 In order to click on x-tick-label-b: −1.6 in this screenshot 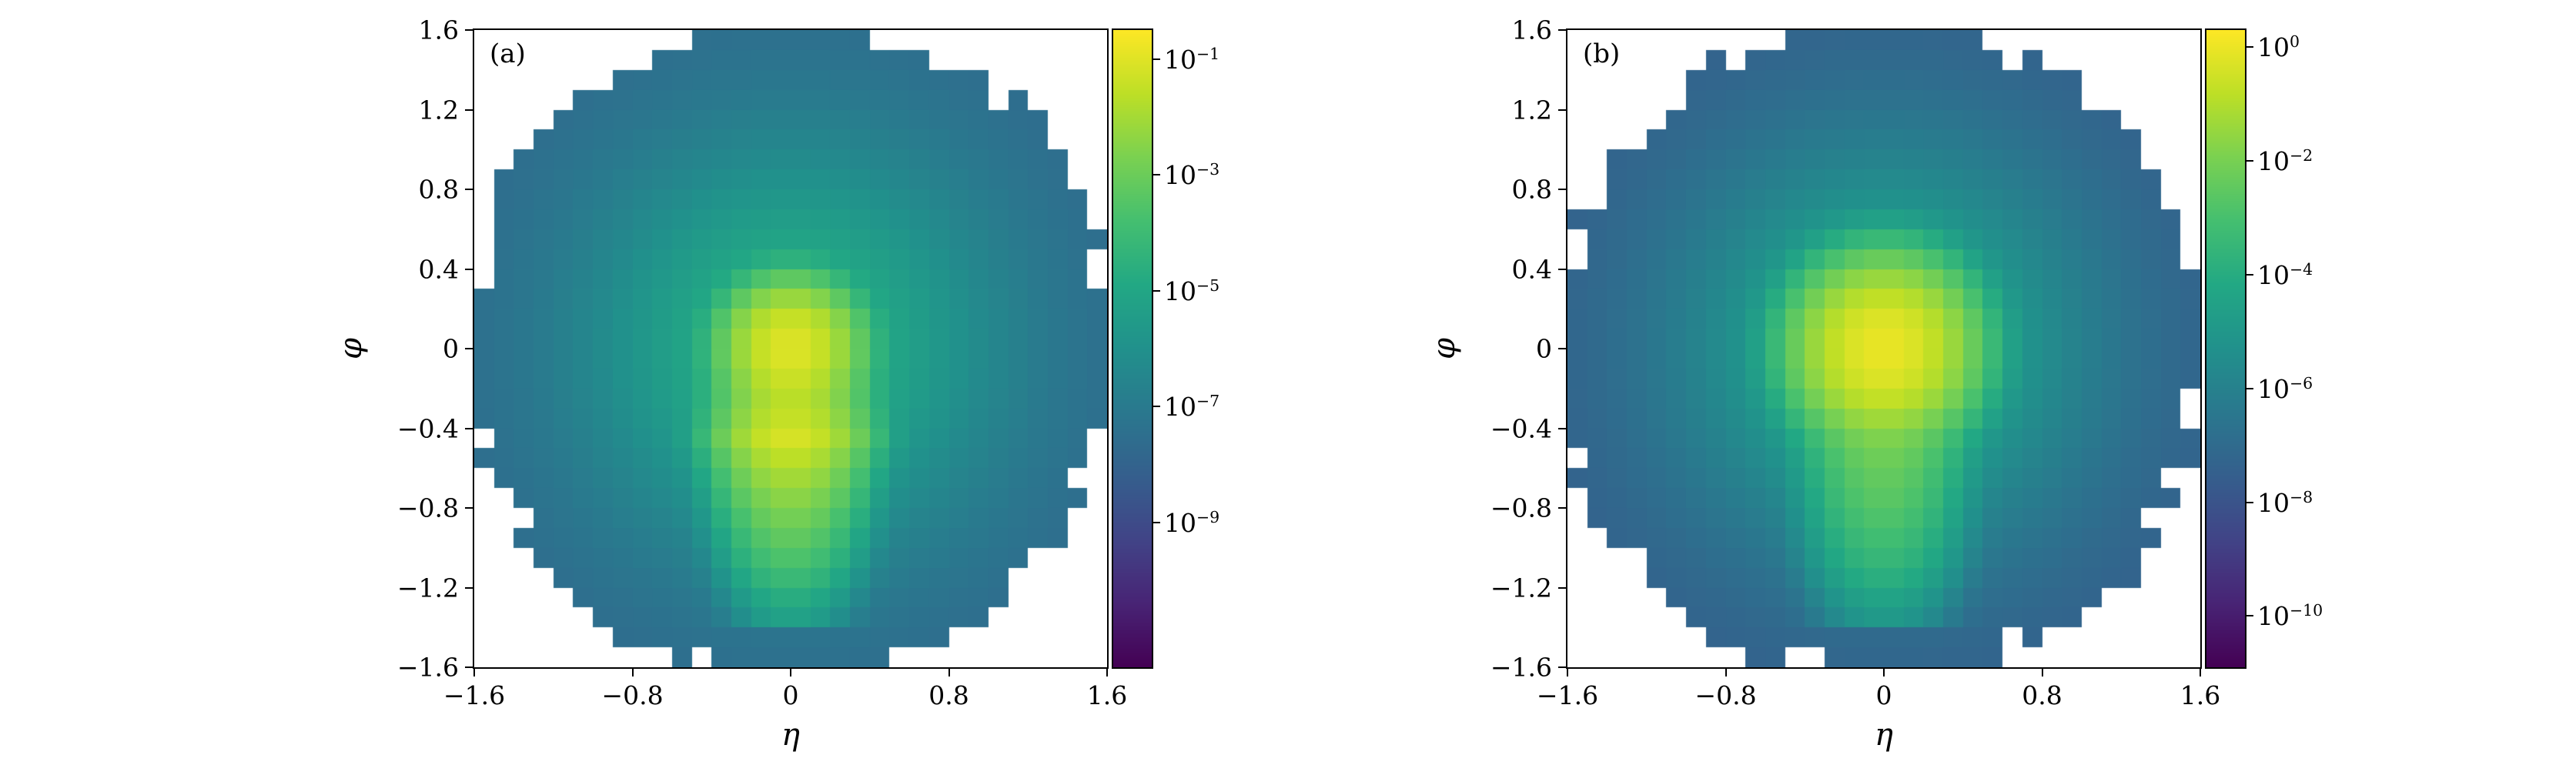, I will do `click(1567, 695)`.